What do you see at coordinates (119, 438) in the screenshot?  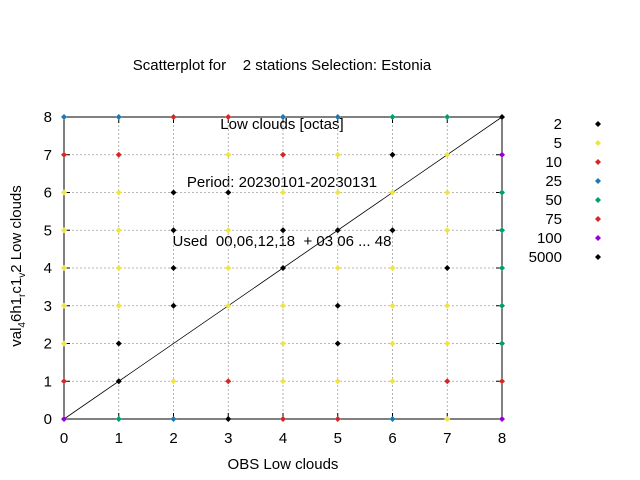 I see `x-tick-label: 1` at bounding box center [119, 438].